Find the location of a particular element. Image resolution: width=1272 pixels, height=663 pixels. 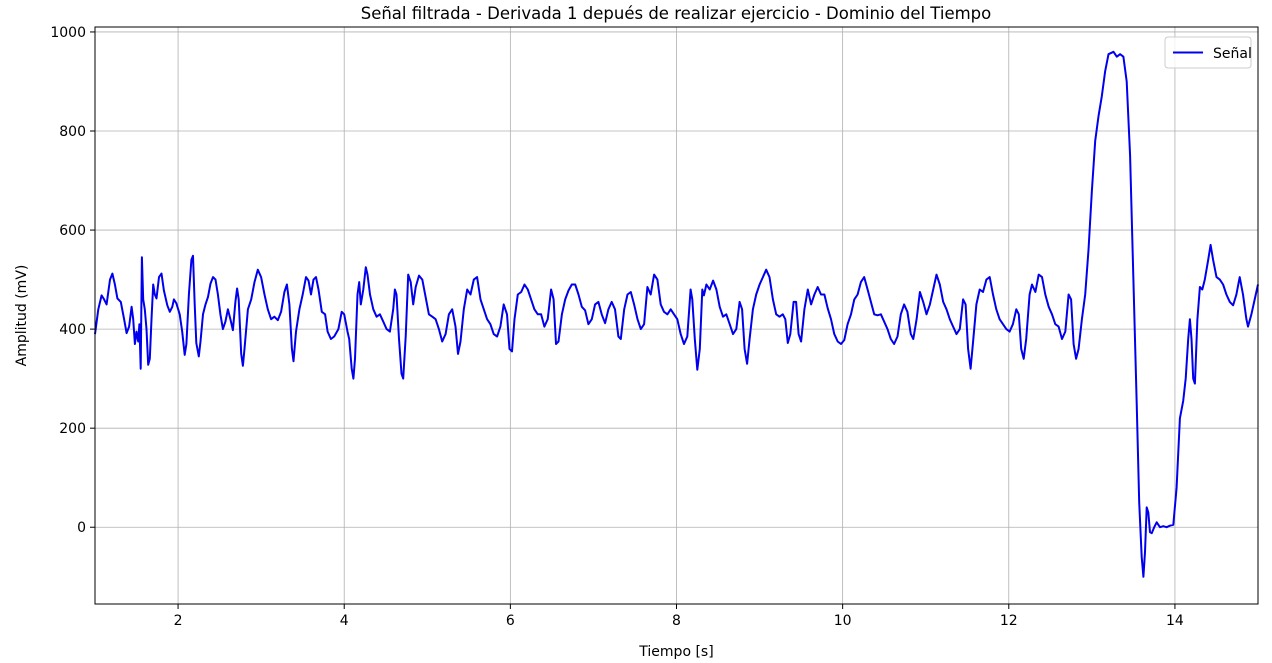

y-axis: 0 200 400 600 800 1000 is located at coordinates (72, 280).